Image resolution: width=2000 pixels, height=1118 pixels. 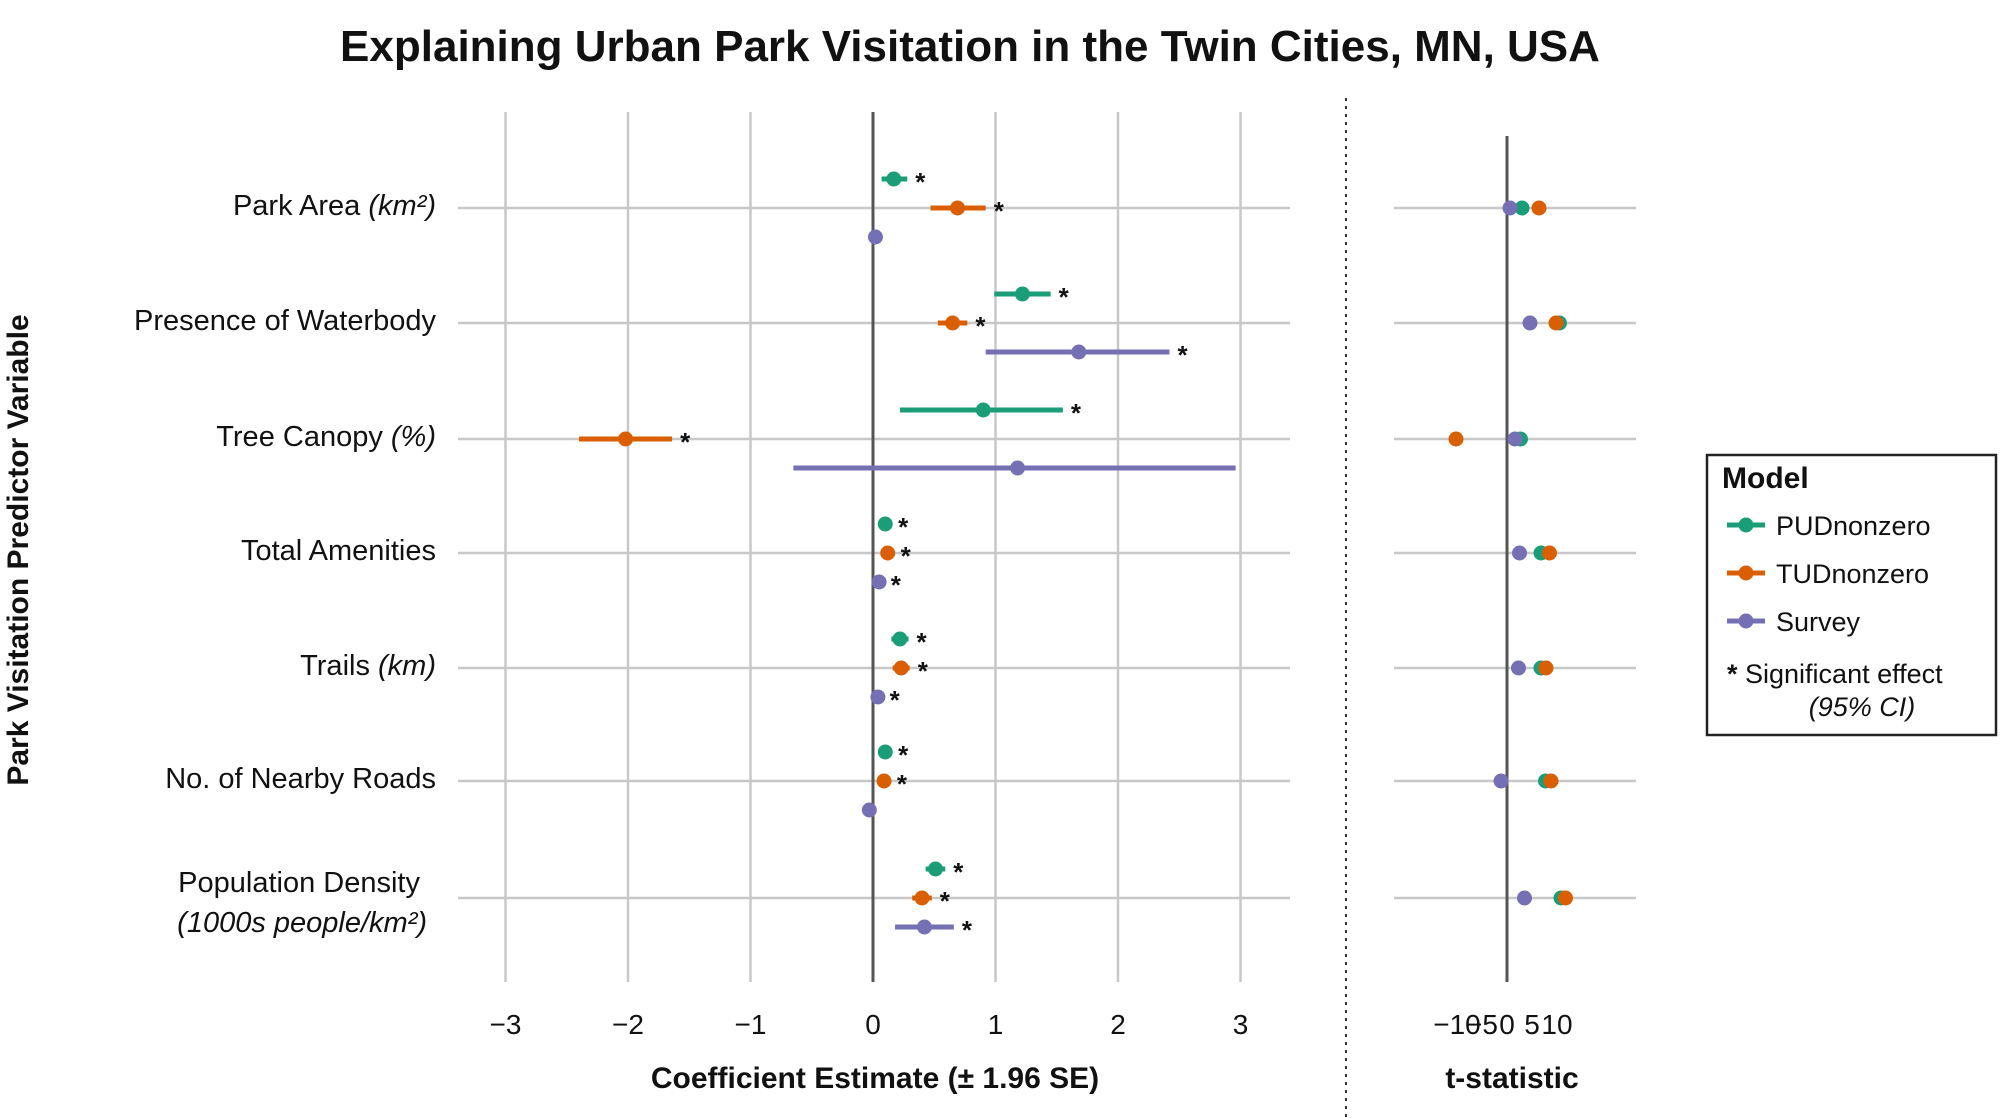 I want to click on category-label: Tree Canopy (%), so click(x=326, y=437).